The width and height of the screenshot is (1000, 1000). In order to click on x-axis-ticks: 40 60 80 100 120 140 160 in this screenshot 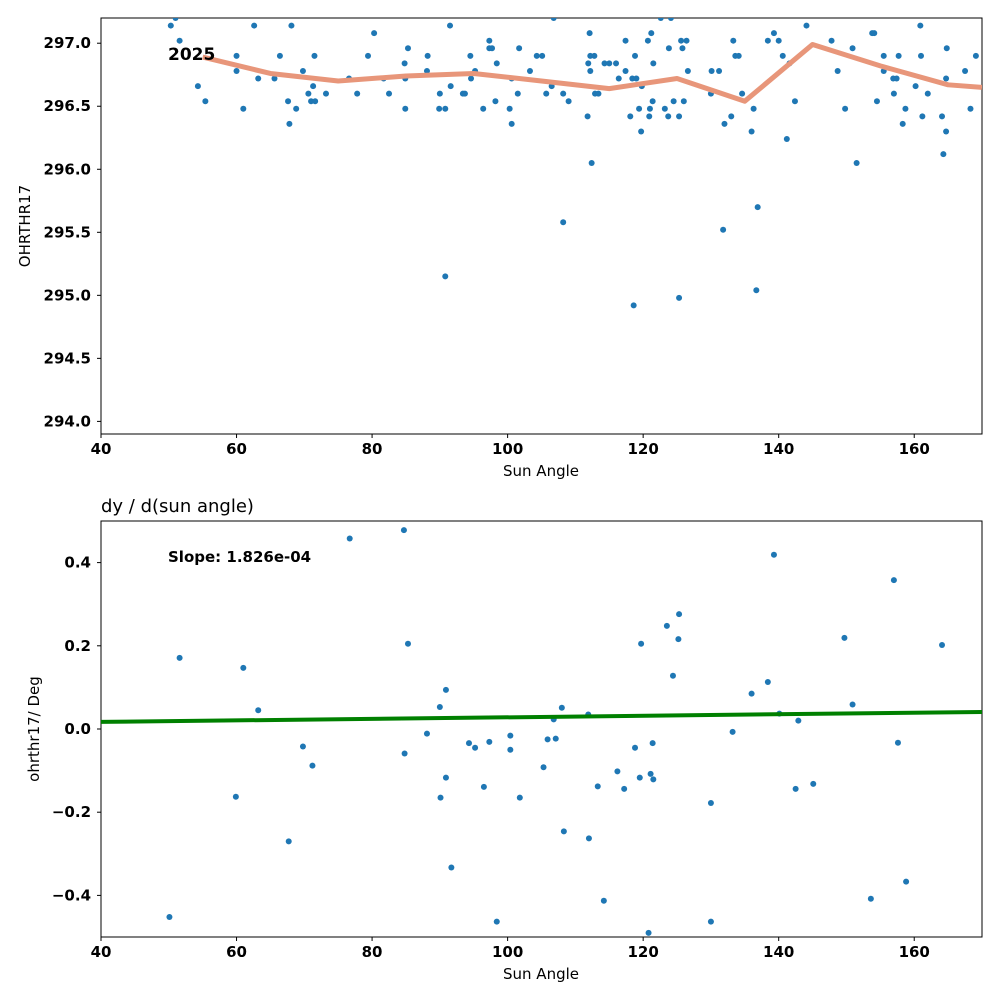, I will do `click(510, 446)`.